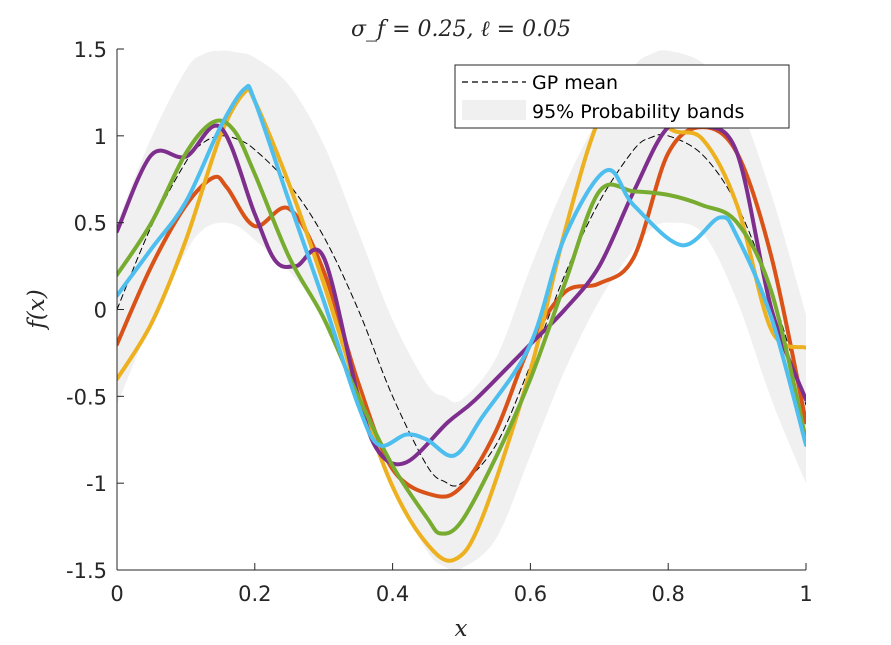  Describe the element at coordinates (638, 112) in the screenshot. I see `legend-label-band: 95% Probability bands` at that location.